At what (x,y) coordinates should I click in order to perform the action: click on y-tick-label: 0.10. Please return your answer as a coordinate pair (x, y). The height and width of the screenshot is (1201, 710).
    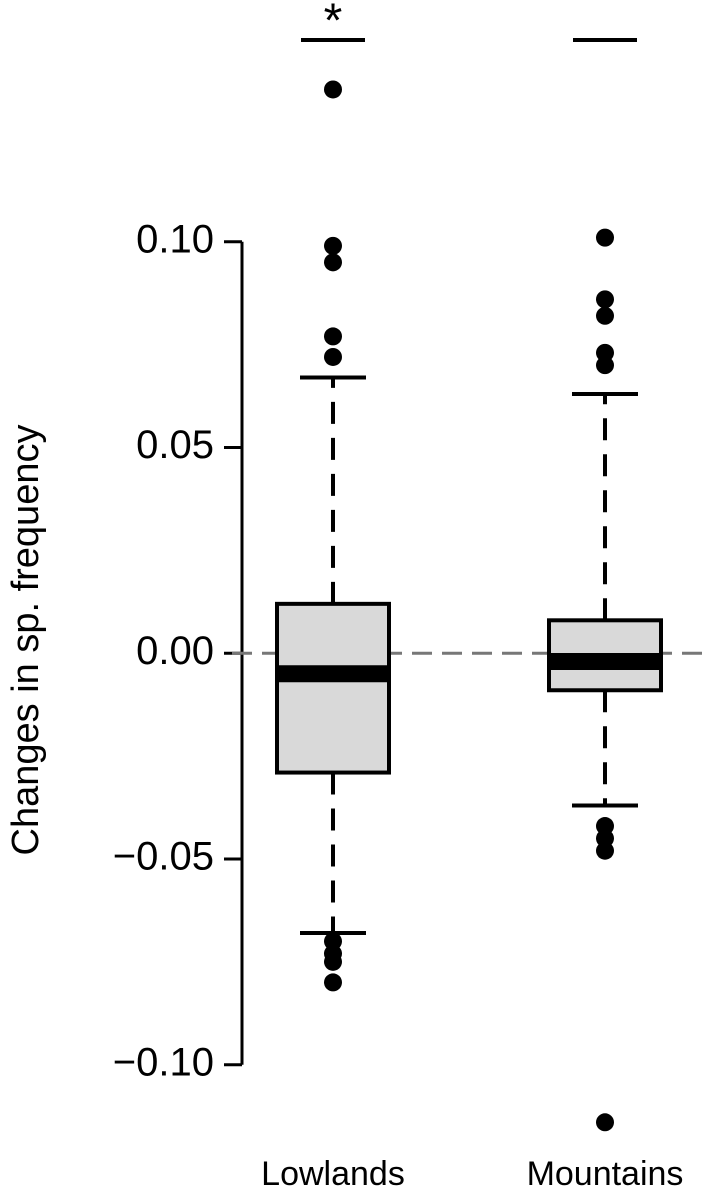
    Looking at the image, I should click on (175, 239).